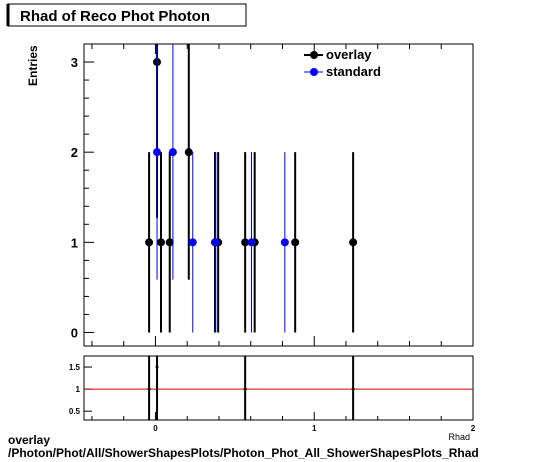  Describe the element at coordinates (473, 428) in the screenshot. I see `ratio-x-tick-label: 2` at that location.